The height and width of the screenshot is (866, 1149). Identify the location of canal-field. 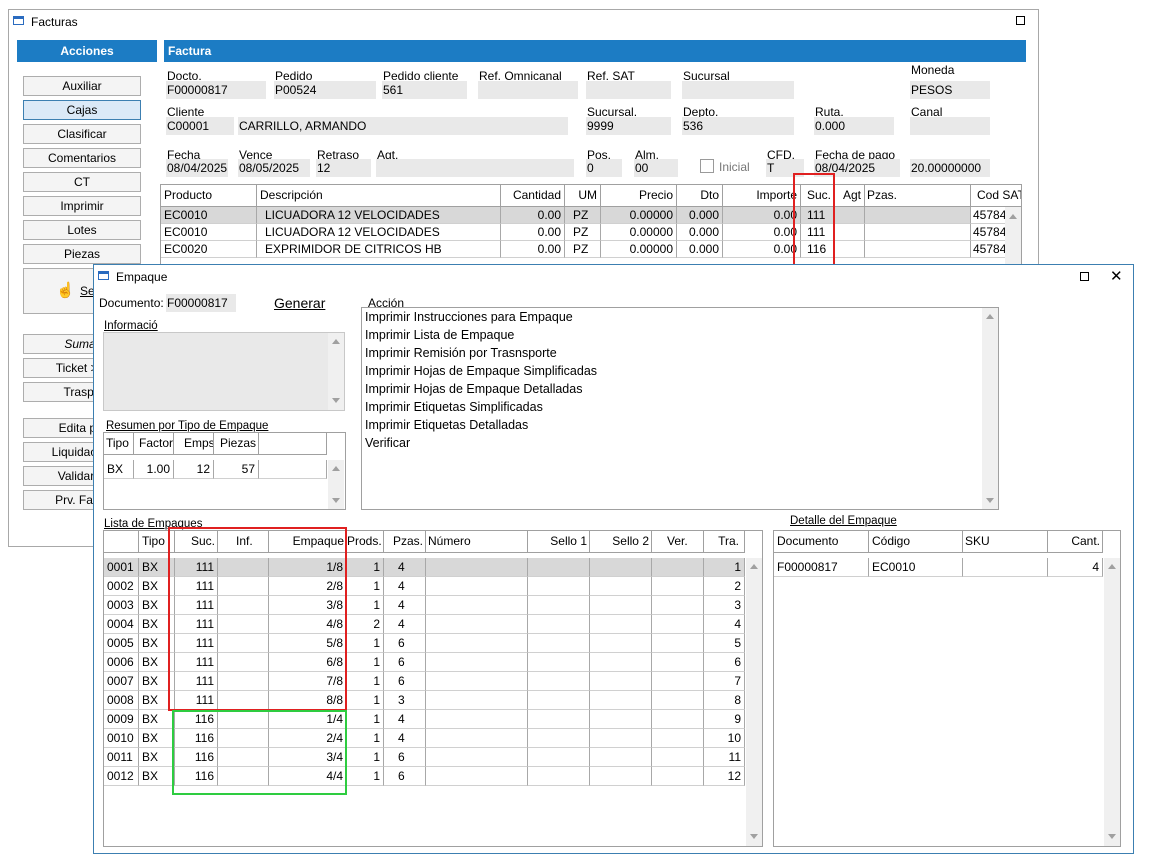
(950, 126).